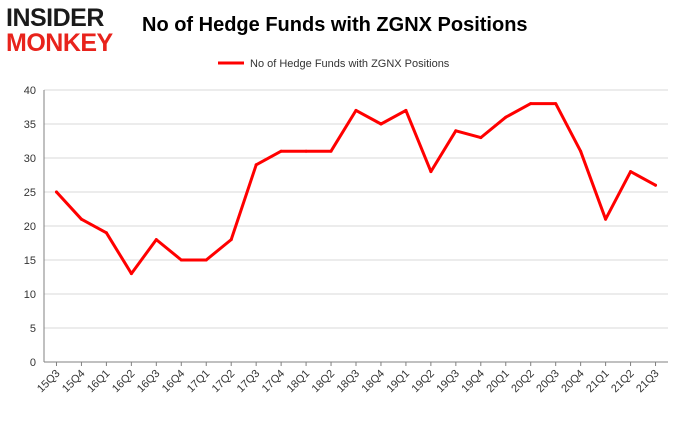  What do you see at coordinates (423, 382) in the screenshot?
I see `x-tick-label: 19Q2` at bounding box center [423, 382].